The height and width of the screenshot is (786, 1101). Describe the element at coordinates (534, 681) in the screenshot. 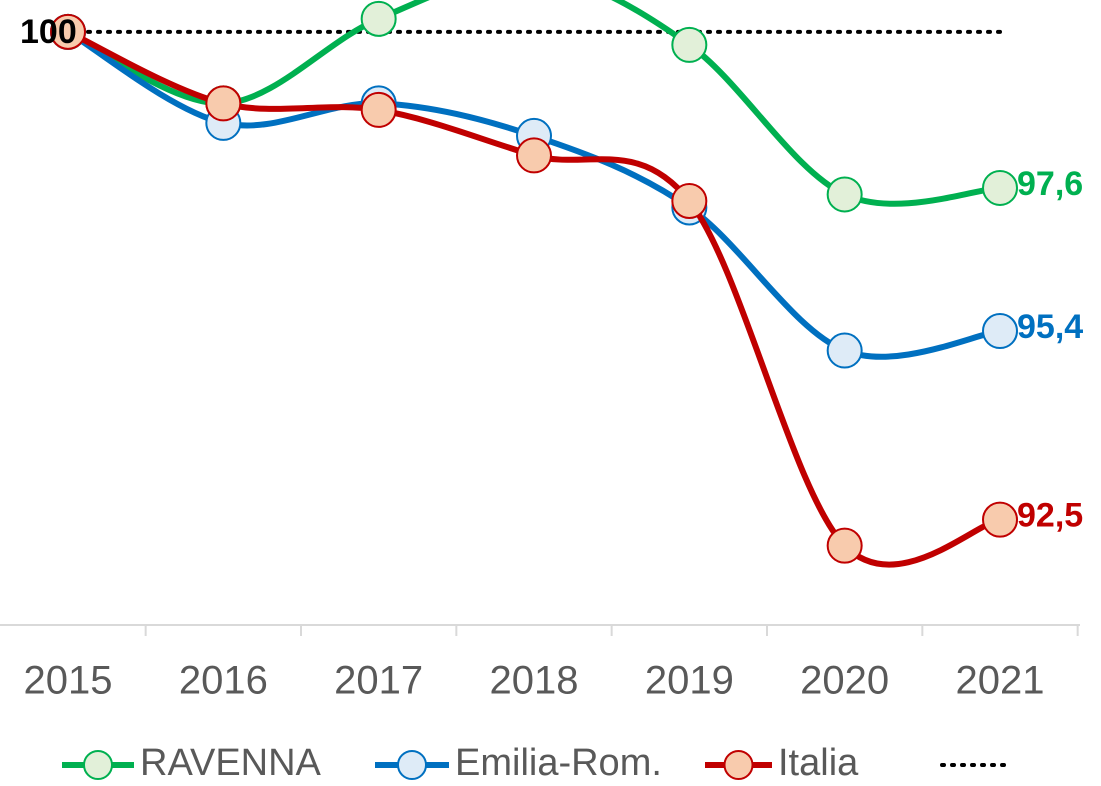

I see `x-tick-label: 2018` at that location.